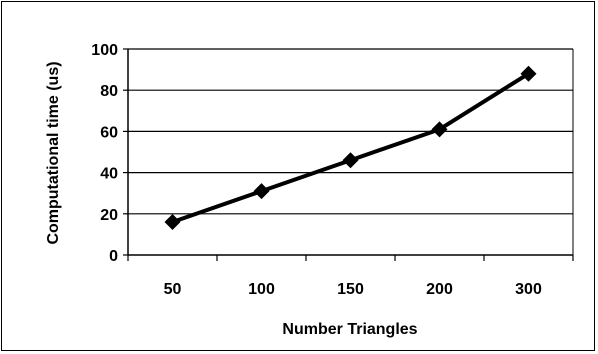 Image resolution: width=598 pixels, height=354 pixels. I want to click on y-tick-label: 100, so click(104, 50).